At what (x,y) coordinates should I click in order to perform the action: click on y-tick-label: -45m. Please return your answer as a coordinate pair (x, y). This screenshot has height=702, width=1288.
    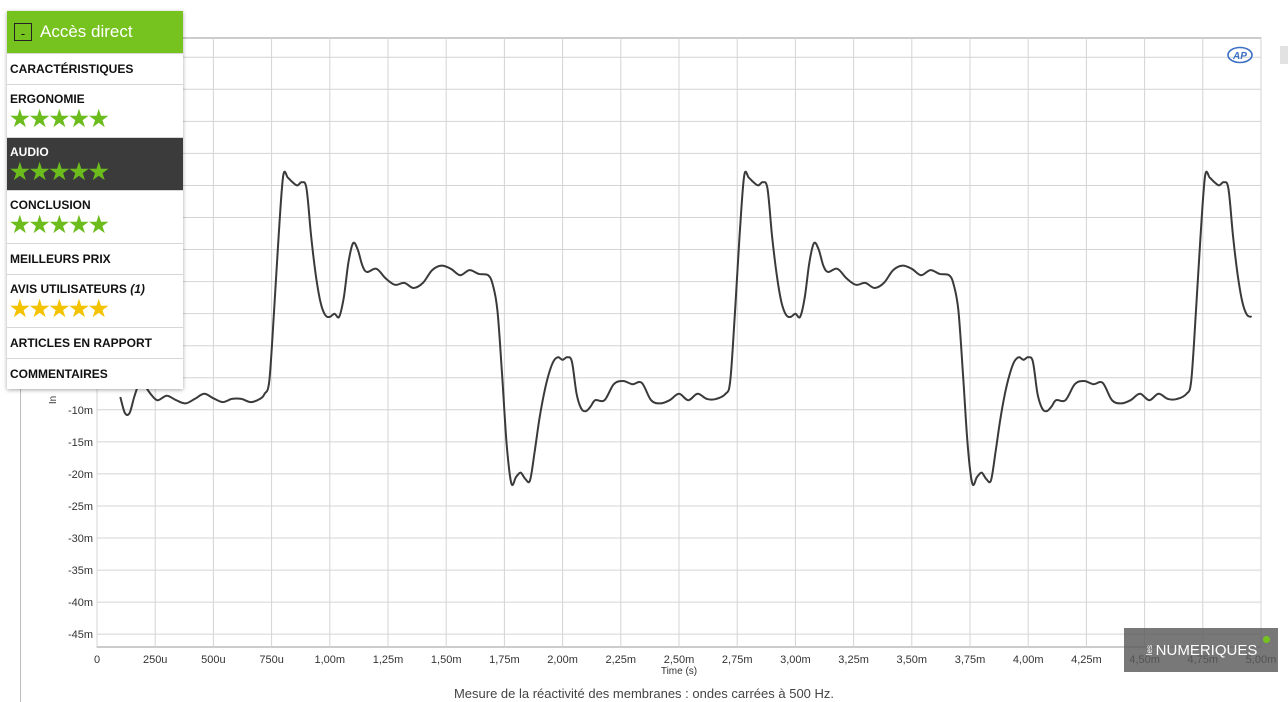
    Looking at the image, I should click on (80, 635).